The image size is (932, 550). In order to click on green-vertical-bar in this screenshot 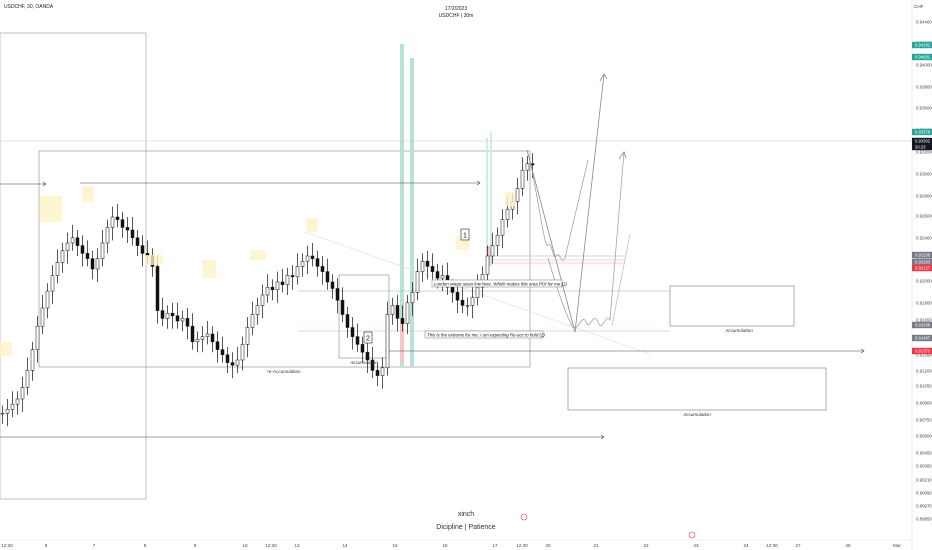, I will do `click(487, 202)`.